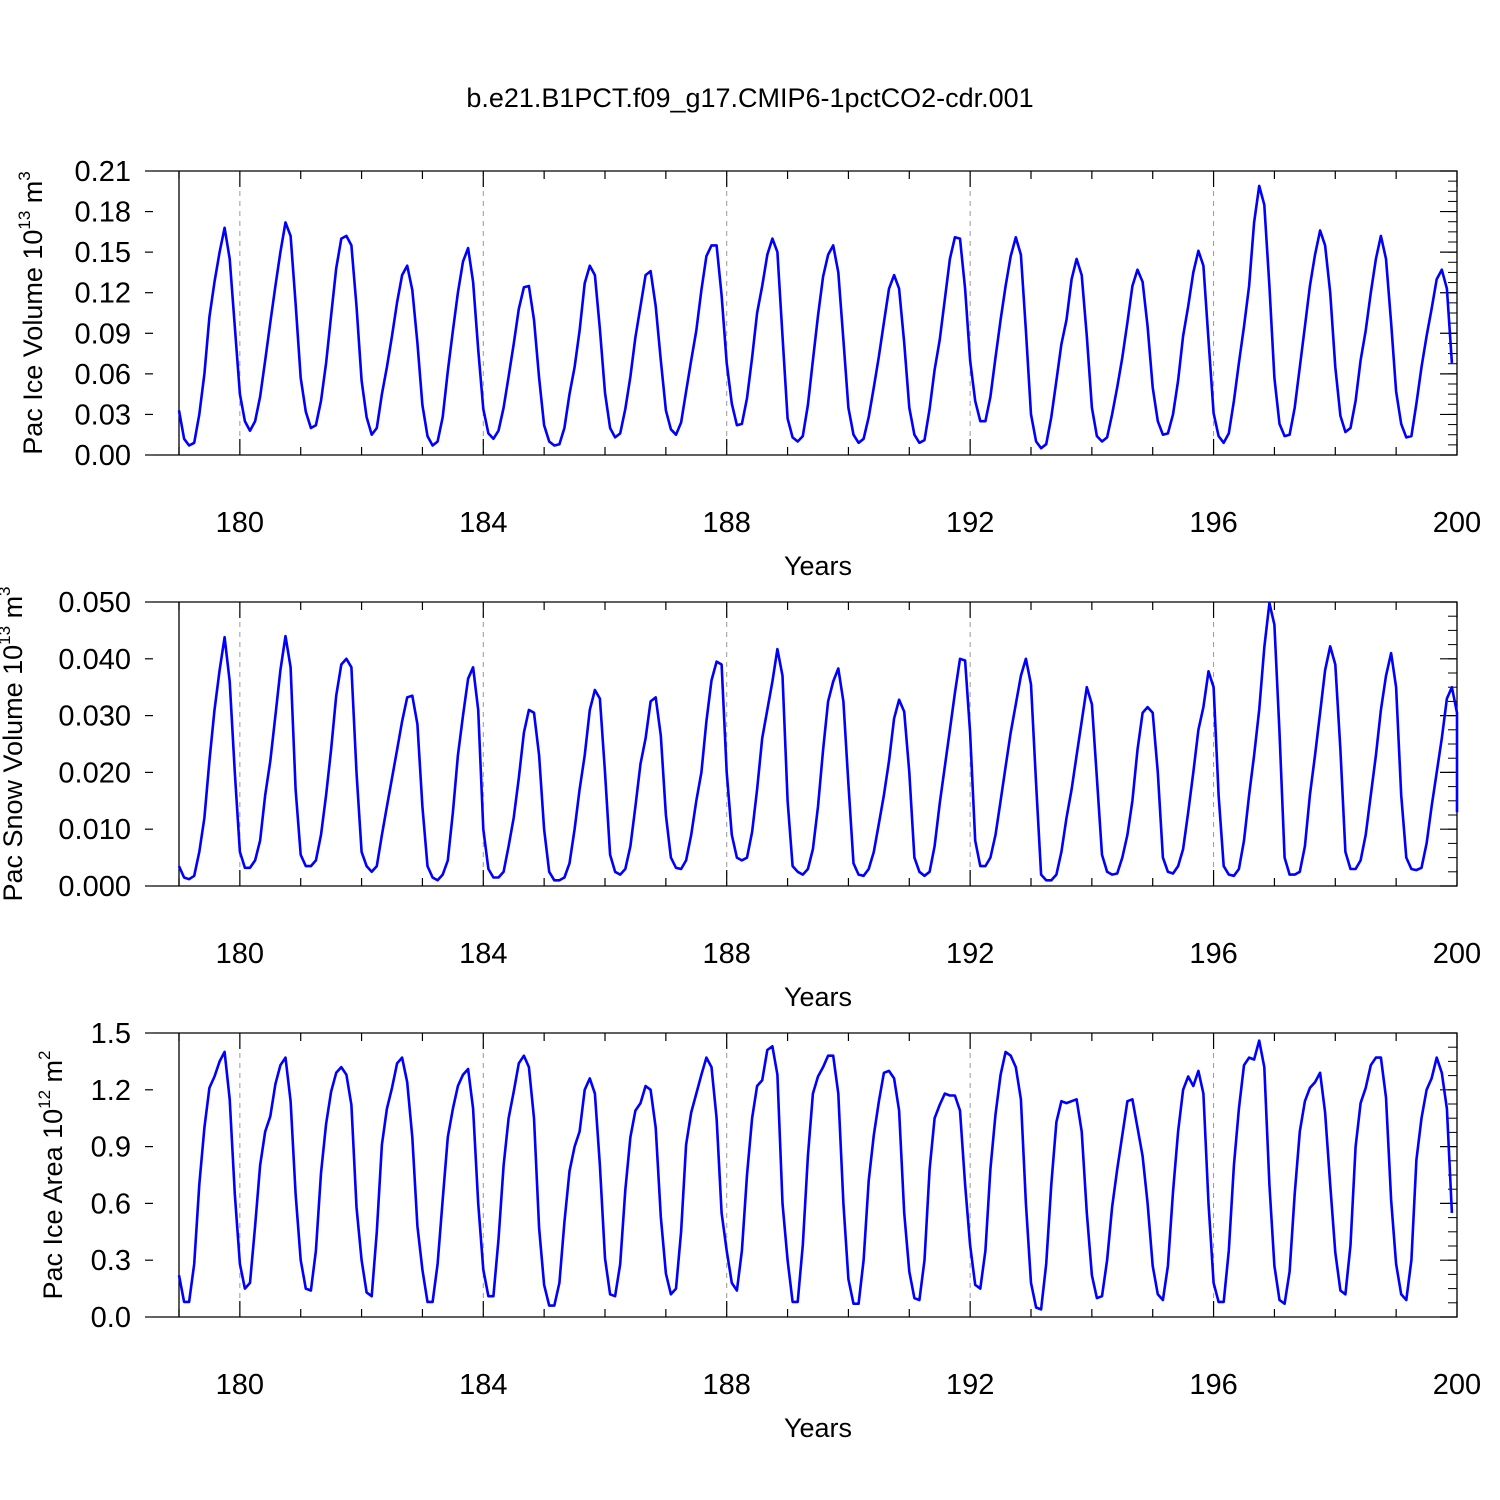  What do you see at coordinates (103, 334) in the screenshot?
I see `y-tick-label: 0.09` at bounding box center [103, 334].